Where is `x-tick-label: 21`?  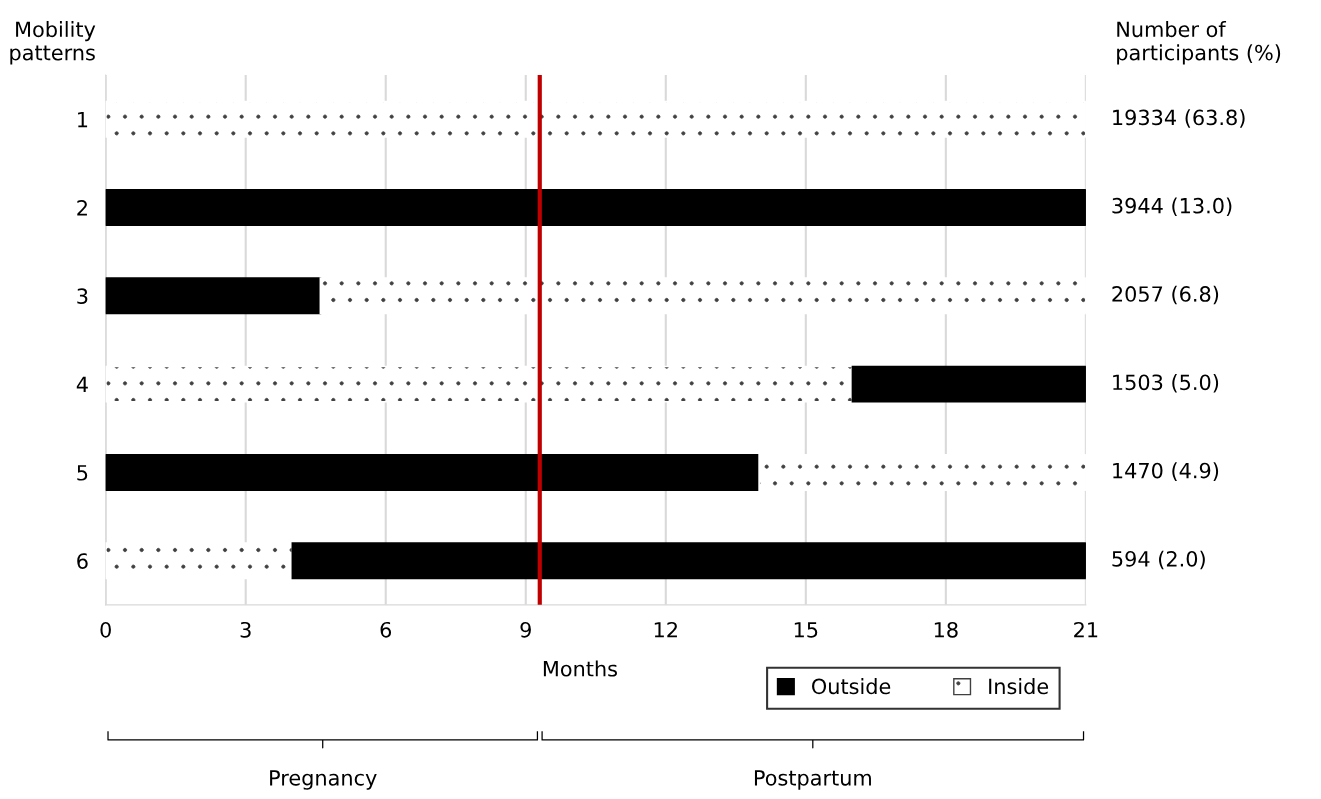
x-tick-label: 21 is located at coordinates (1086, 629).